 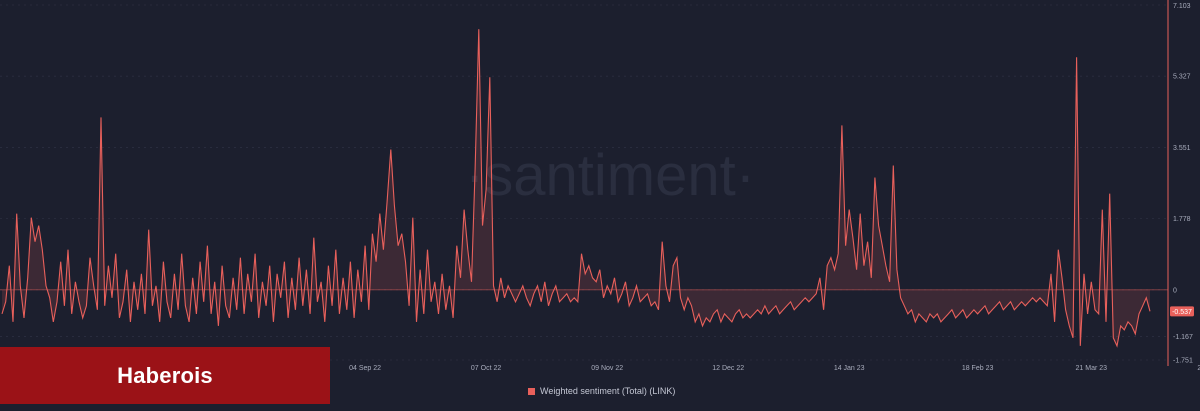 What do you see at coordinates (165, 375) in the screenshot?
I see `haberois-badge: Haberois` at bounding box center [165, 375].